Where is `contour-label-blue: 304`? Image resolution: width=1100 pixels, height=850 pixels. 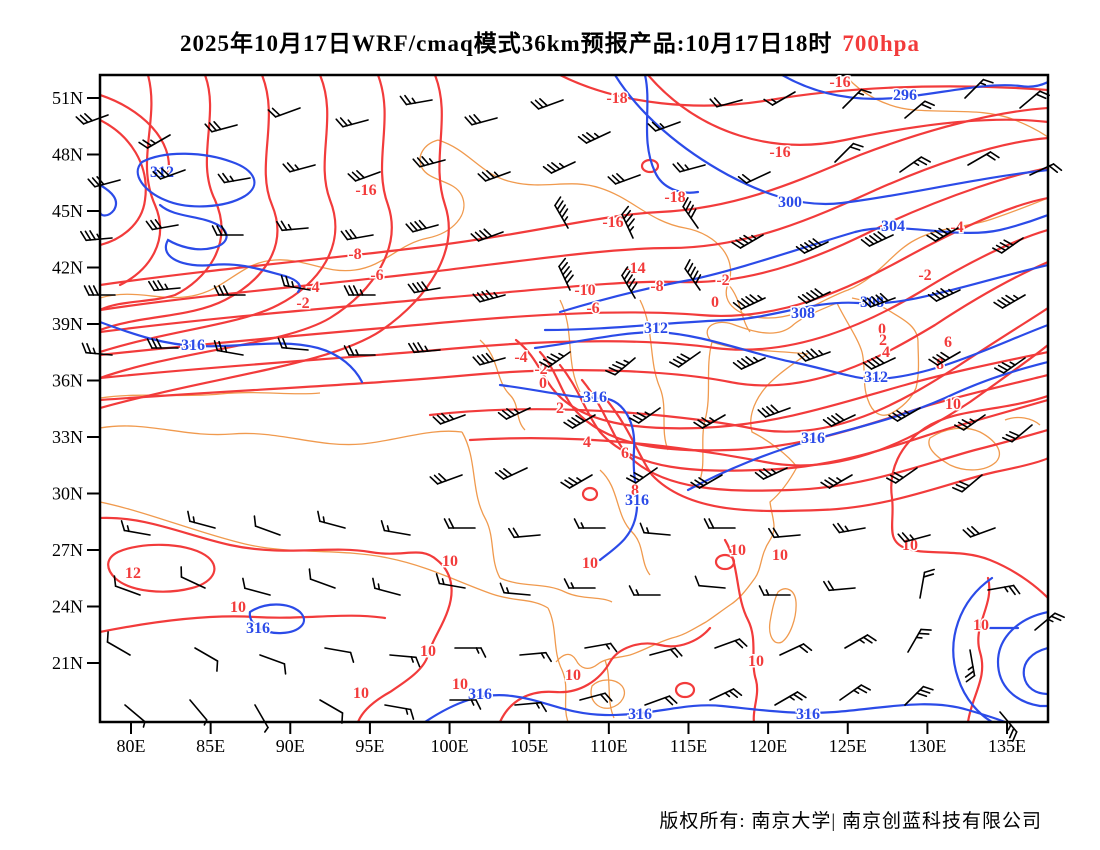
contour-label-blue: 304 is located at coordinates (893, 226).